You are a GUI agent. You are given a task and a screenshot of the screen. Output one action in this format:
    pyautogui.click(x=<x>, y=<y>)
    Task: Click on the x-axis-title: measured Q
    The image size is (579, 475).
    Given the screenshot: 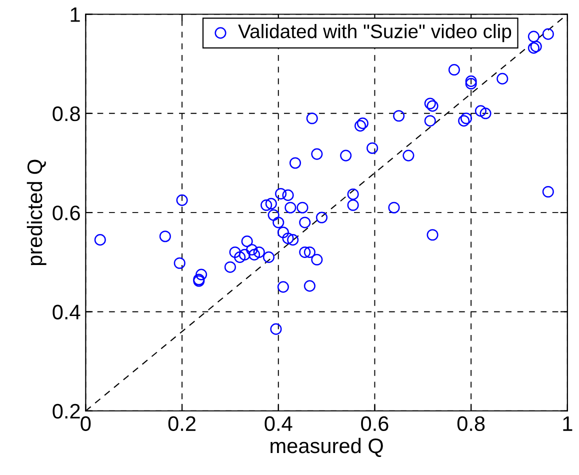 What is the action you would take?
    pyautogui.click(x=326, y=447)
    